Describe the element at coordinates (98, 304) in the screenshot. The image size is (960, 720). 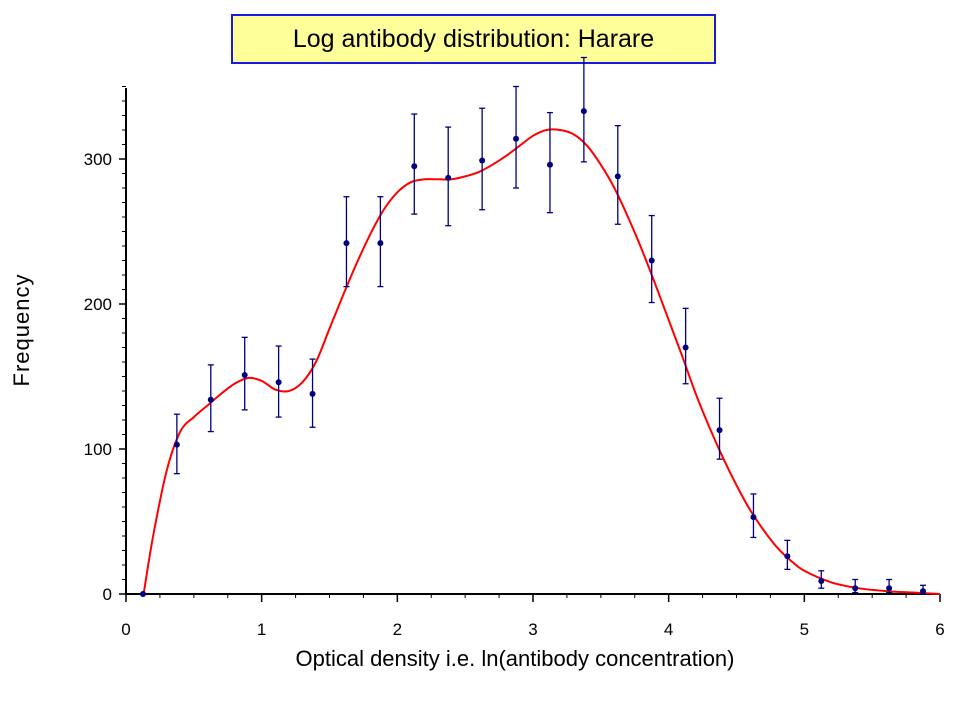
I see `y-tick-label: 200` at that location.